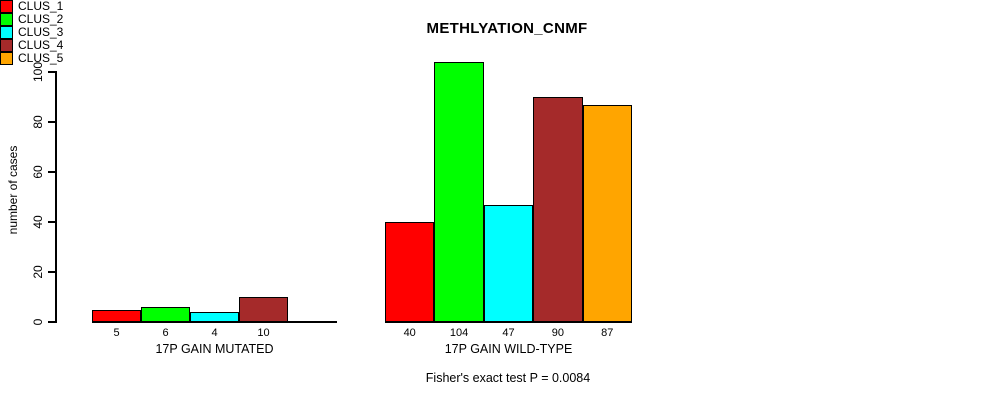 The image size is (990, 400). I want to click on legend-item: CLUS_4, so click(31, 45).